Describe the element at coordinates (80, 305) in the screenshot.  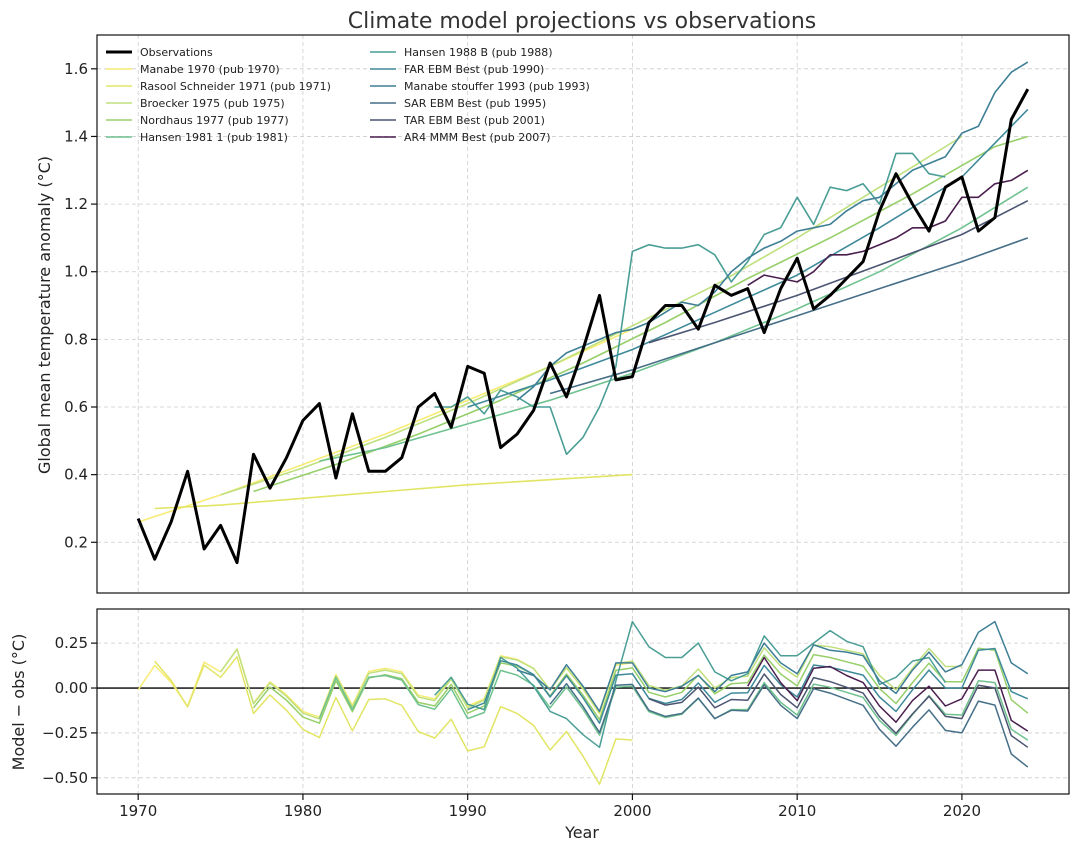
I see `top-y-axis-ticks: 0.2 0.4 0.6 0.8 1.0 1.2 1.4 1.6` at that location.